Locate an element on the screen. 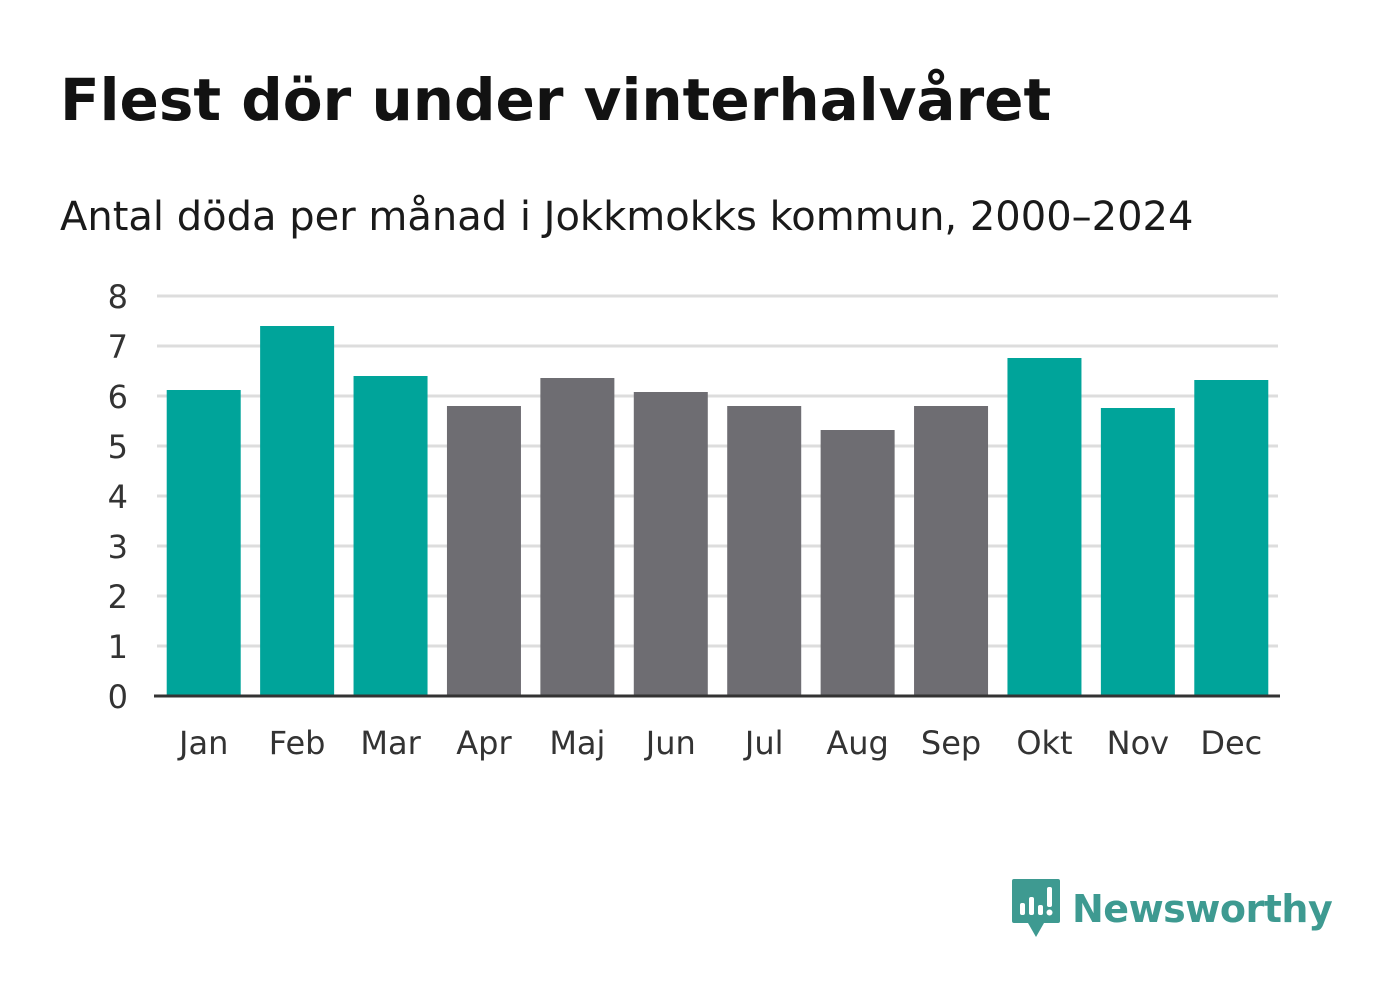  y-tick-label: 3 is located at coordinates (118, 547).